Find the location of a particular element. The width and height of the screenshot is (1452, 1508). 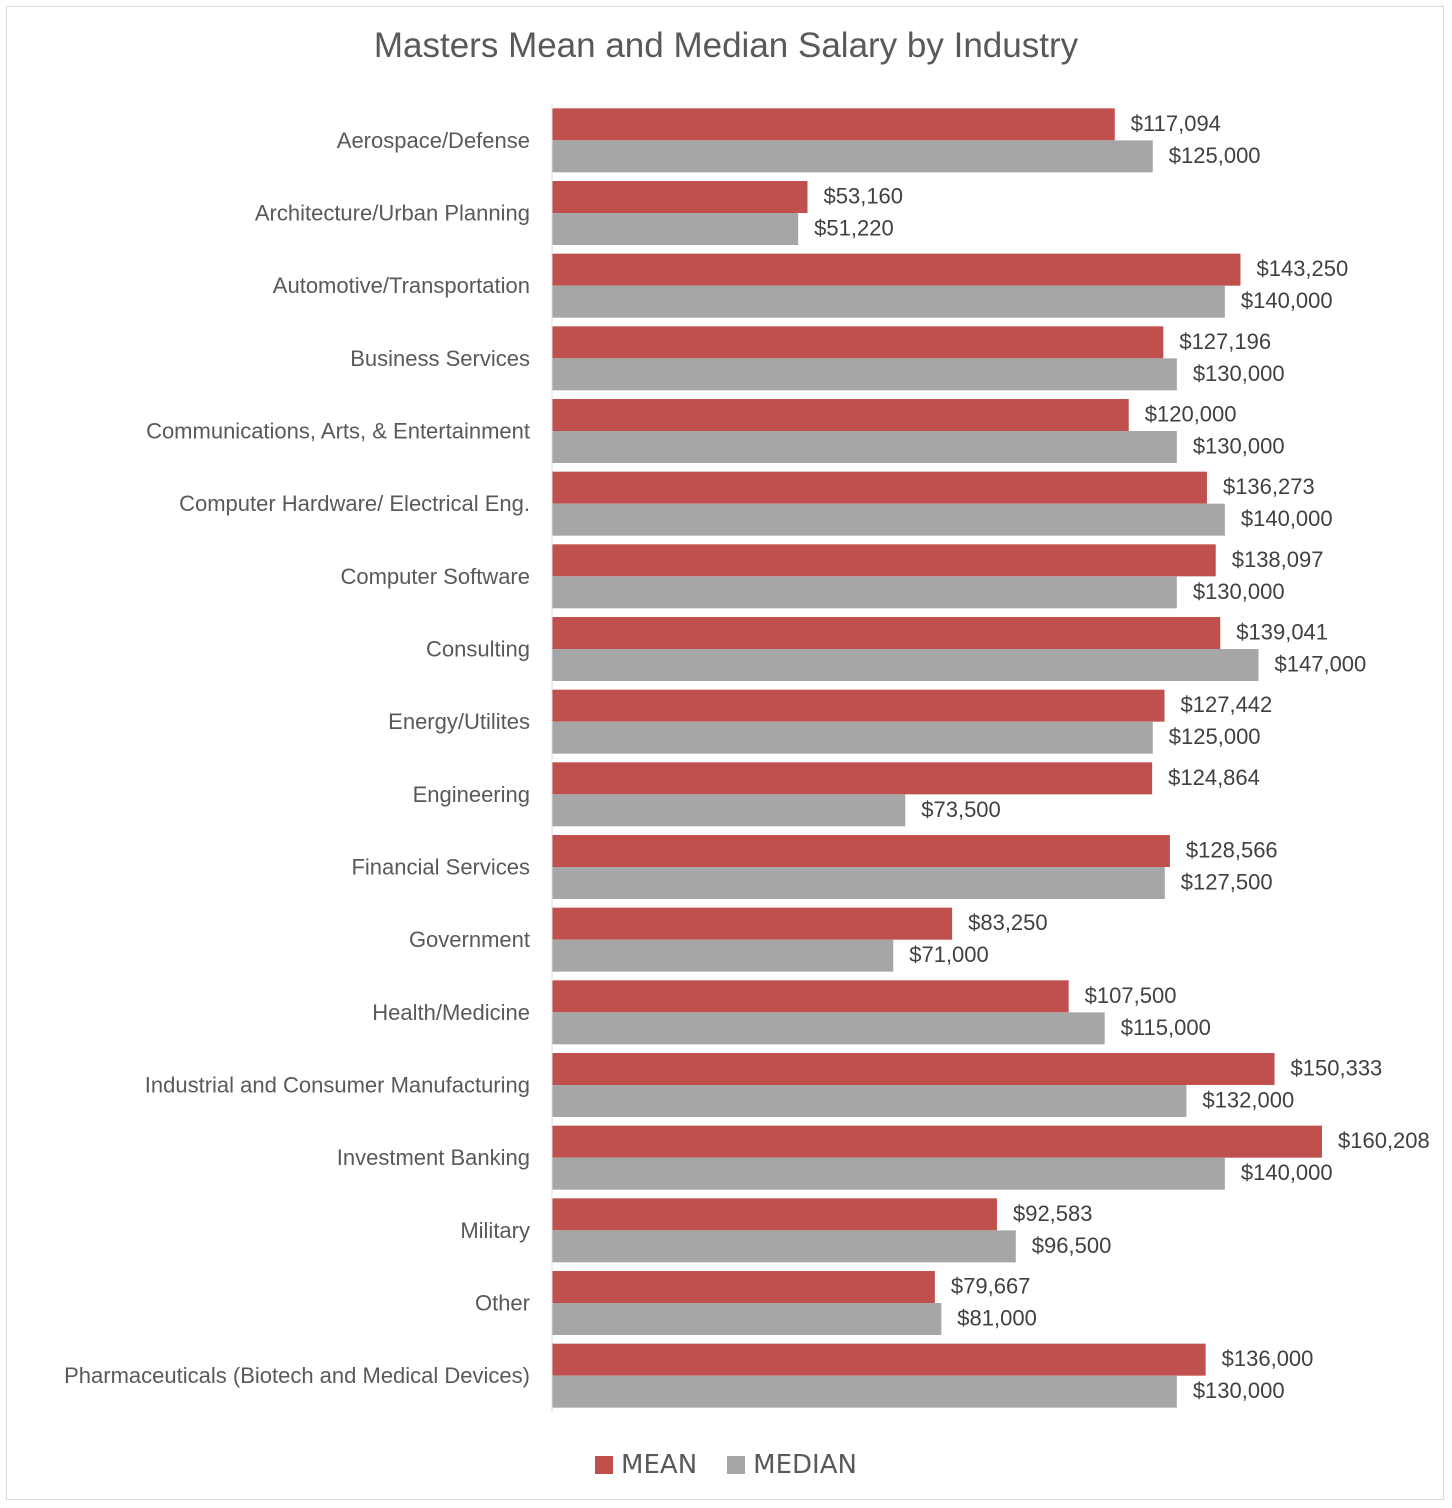

legend: MEAN MEDIAN is located at coordinates (726, 1465).